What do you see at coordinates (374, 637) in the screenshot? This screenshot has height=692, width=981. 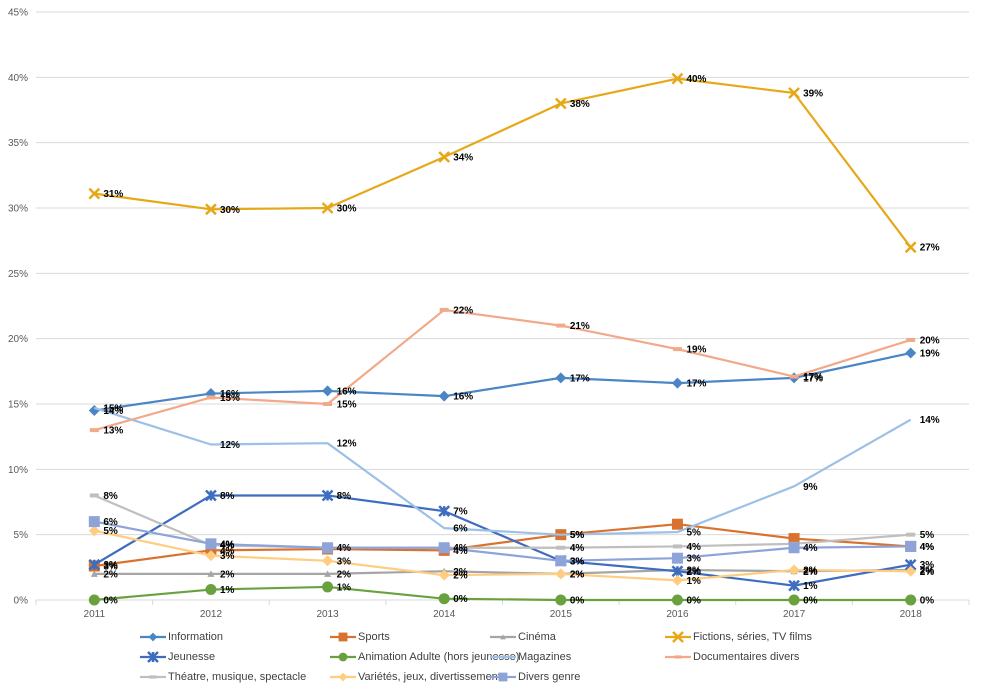 I see `legend-label: Sports` at bounding box center [374, 637].